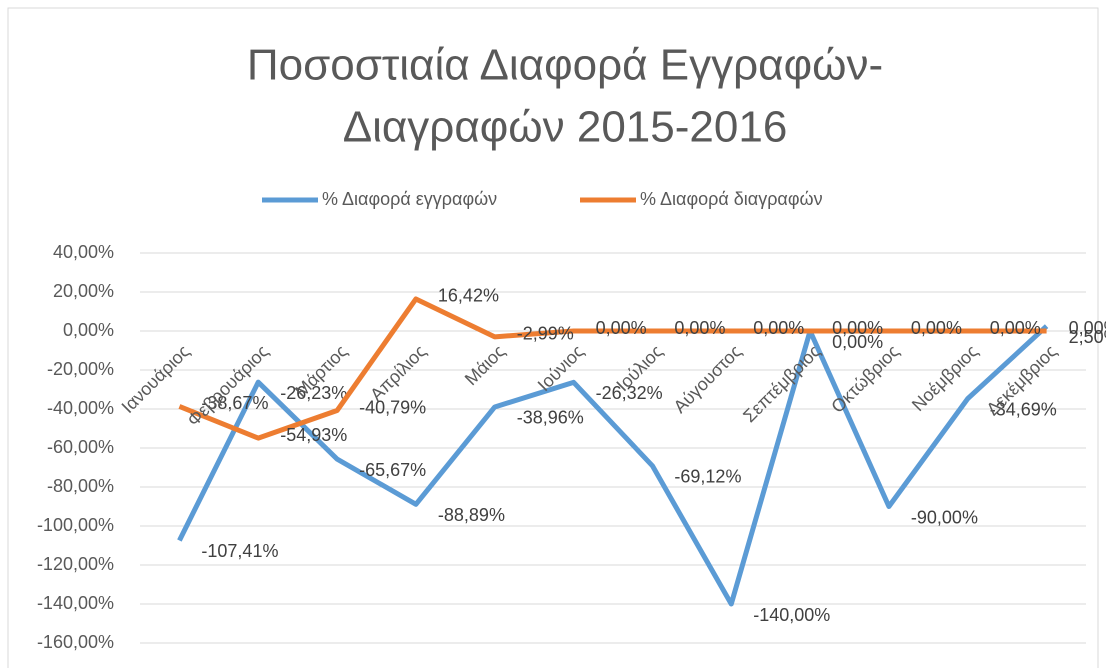  I want to click on y-tick-label: -160,00%, so click(75, 642).